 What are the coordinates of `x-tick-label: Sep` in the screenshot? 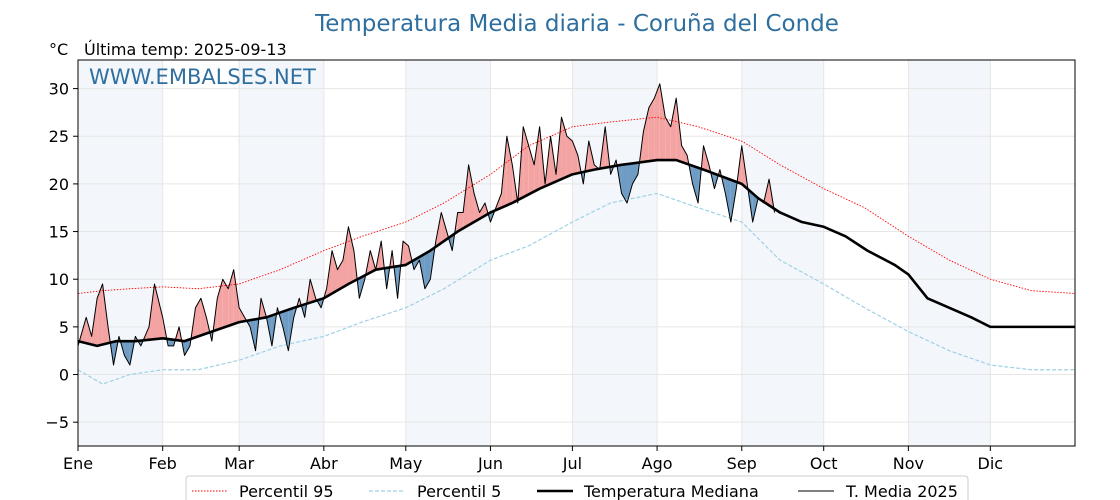 It's located at (742, 463).